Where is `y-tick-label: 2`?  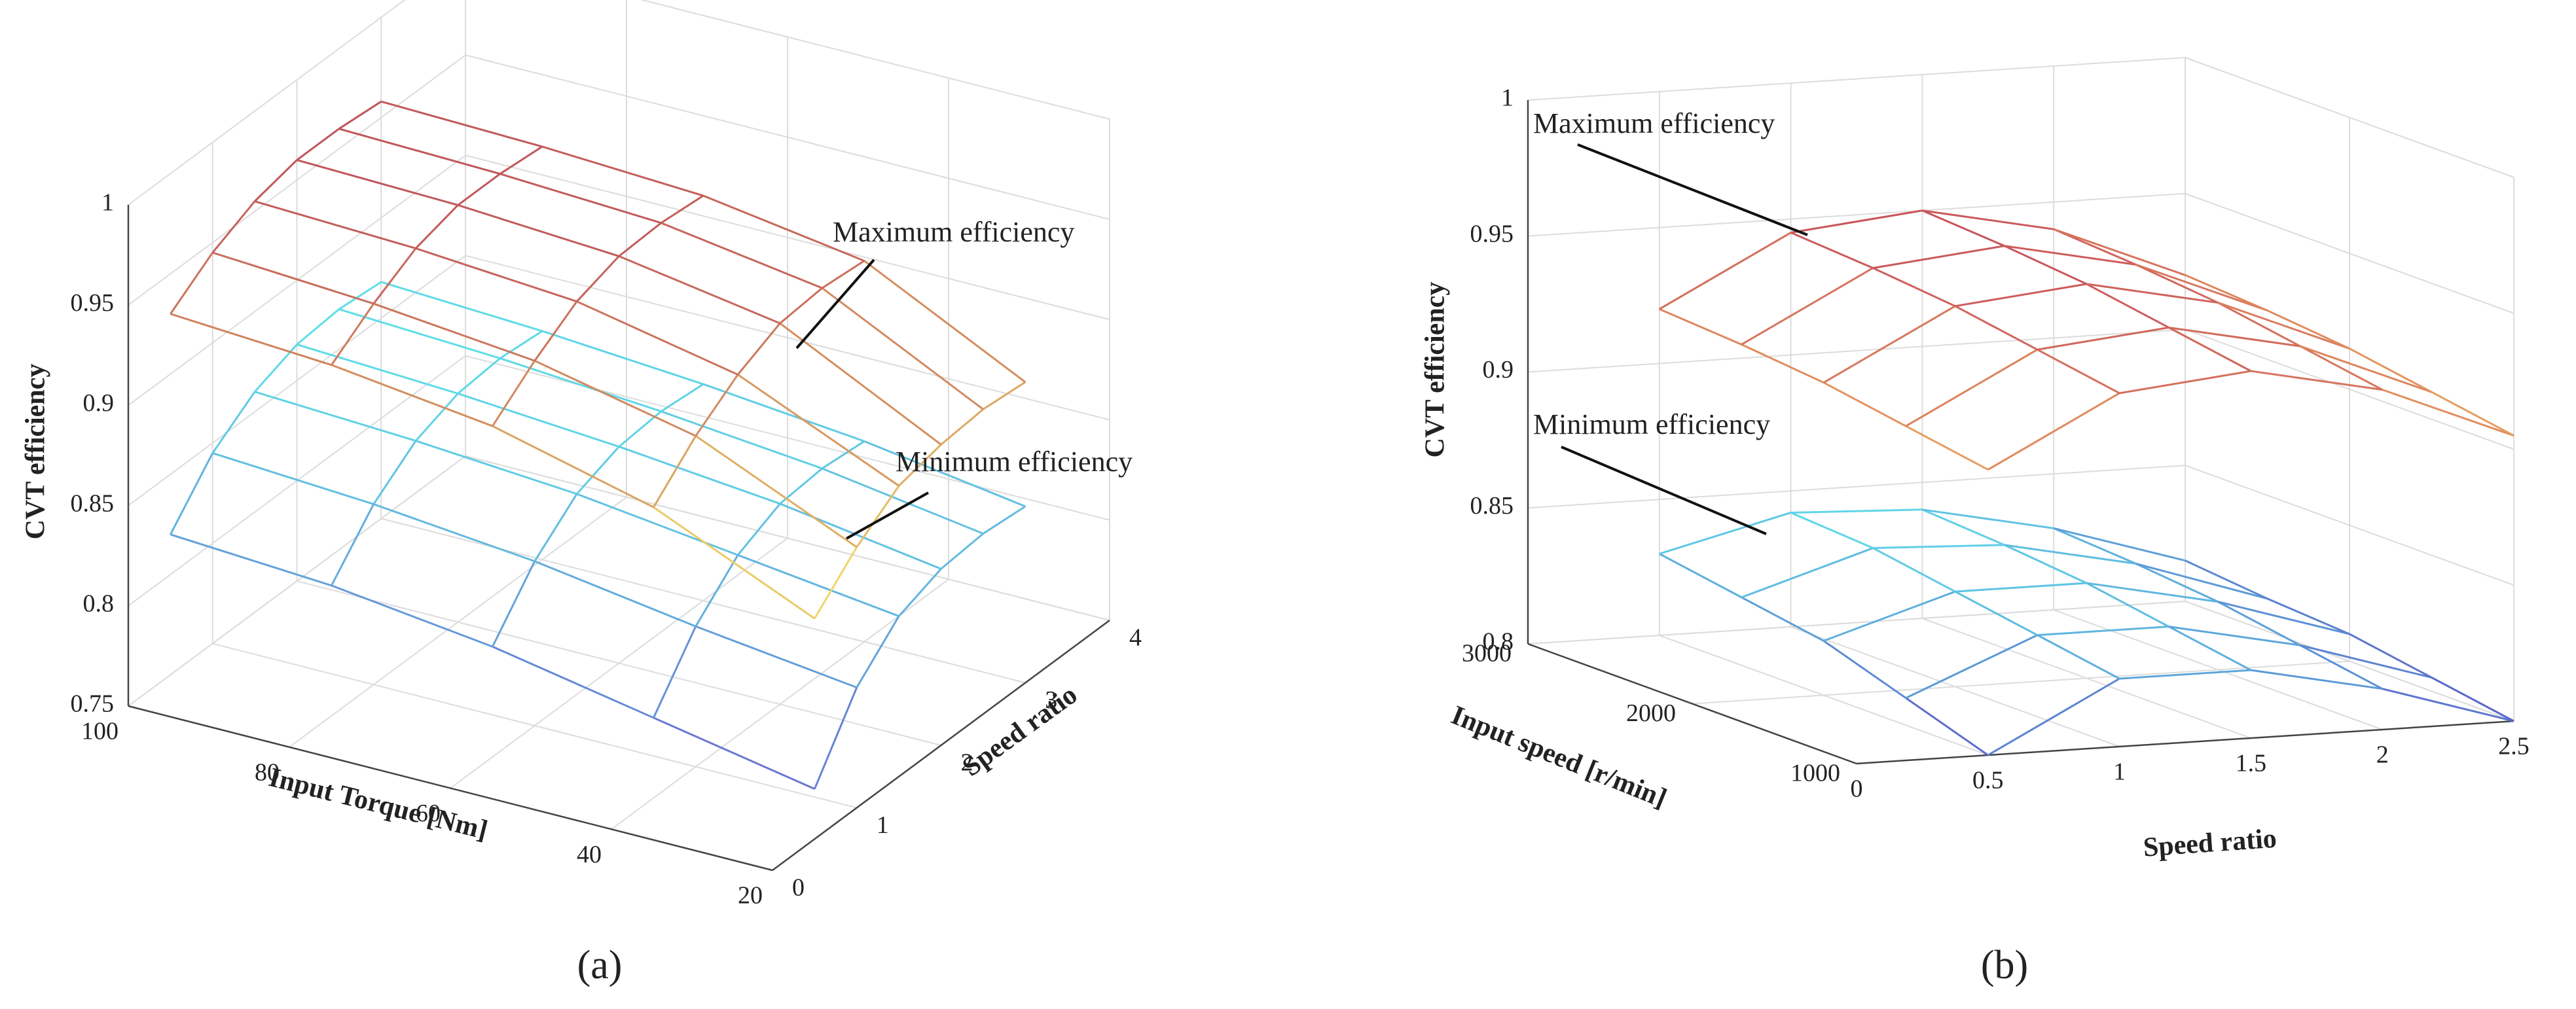 y-tick-label: 2 is located at coordinates (967, 763).